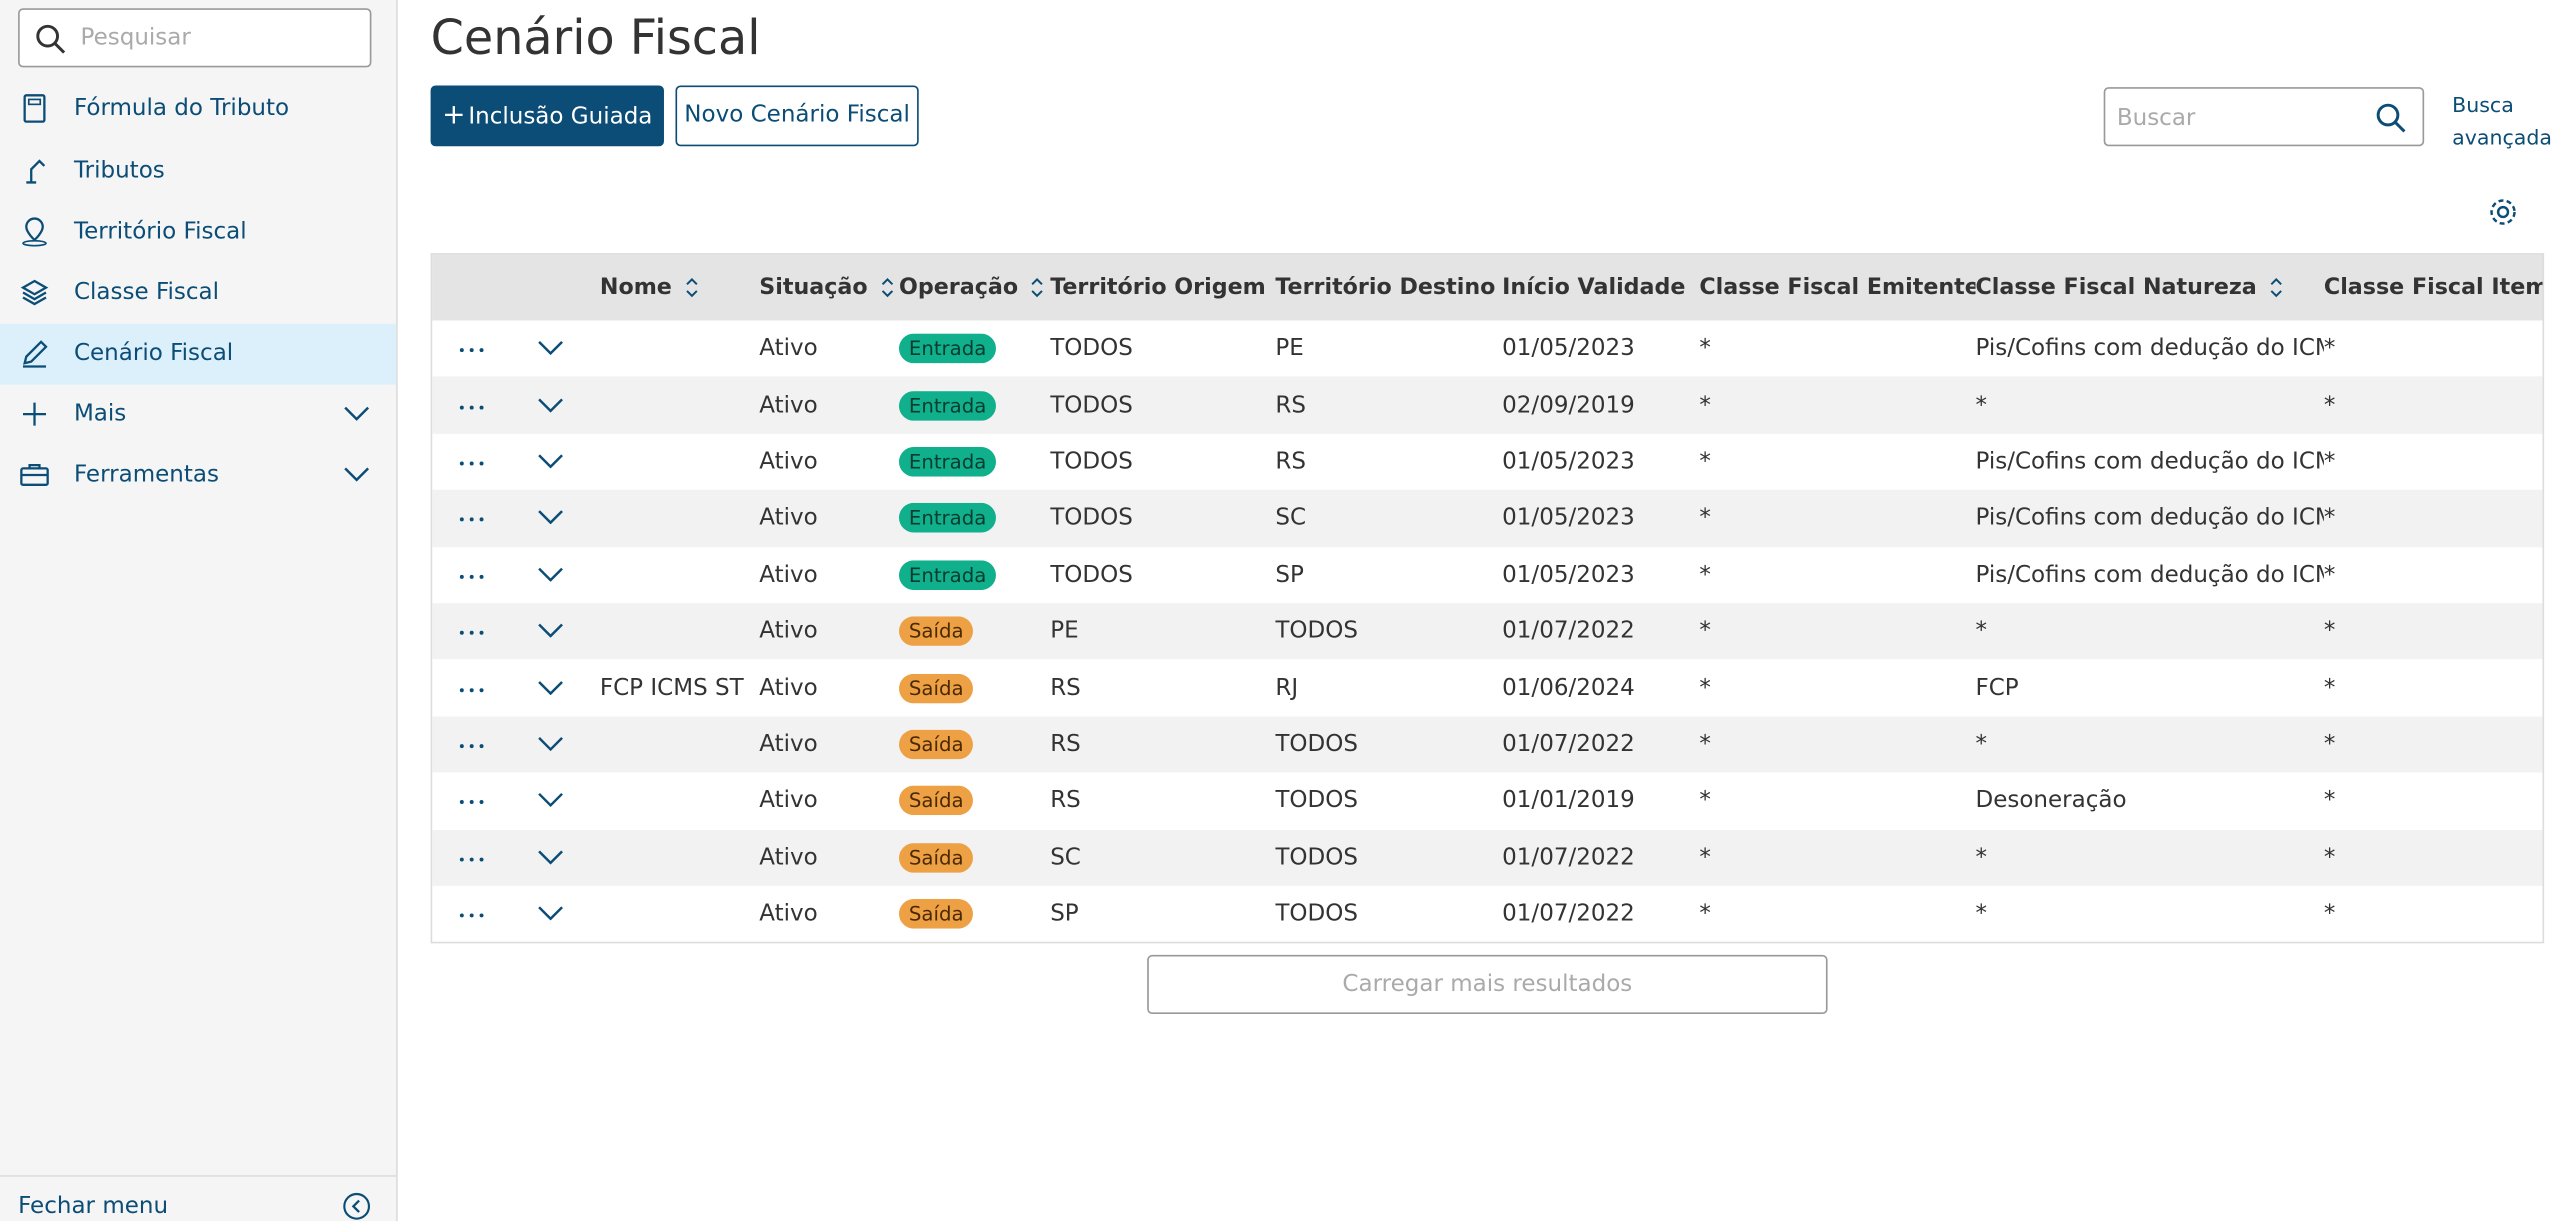  Describe the element at coordinates (198, 171) in the screenshot. I see `menu-item: Tributos` at that location.